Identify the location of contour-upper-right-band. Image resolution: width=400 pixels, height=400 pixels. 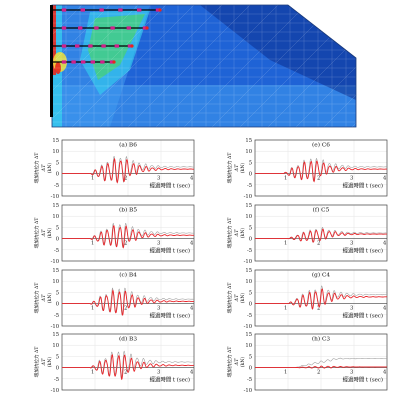
(278, 52).